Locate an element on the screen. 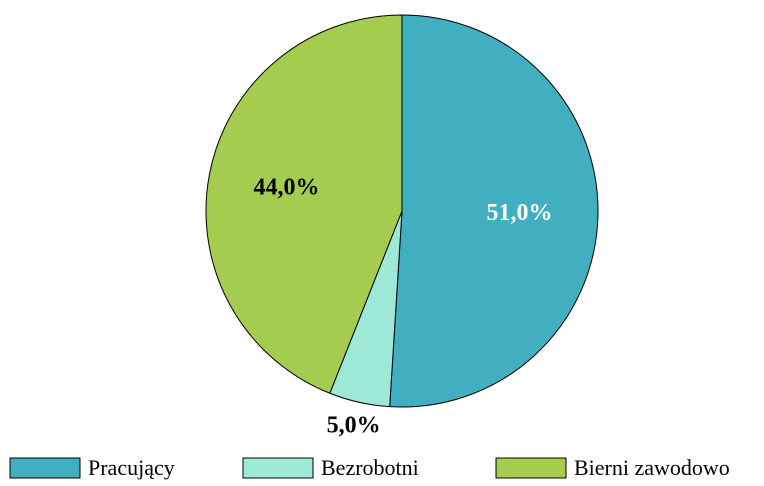 The width and height of the screenshot is (764, 486). data-label: 5,0% is located at coordinates (354, 426).